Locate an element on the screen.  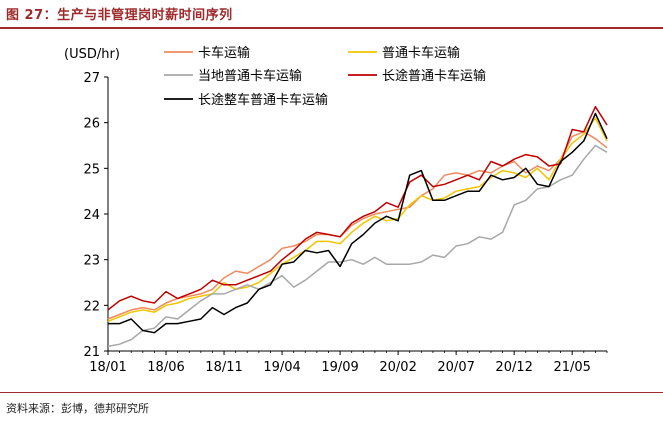
legend-label-3: 长途普通卡车运输 is located at coordinates (434, 76).